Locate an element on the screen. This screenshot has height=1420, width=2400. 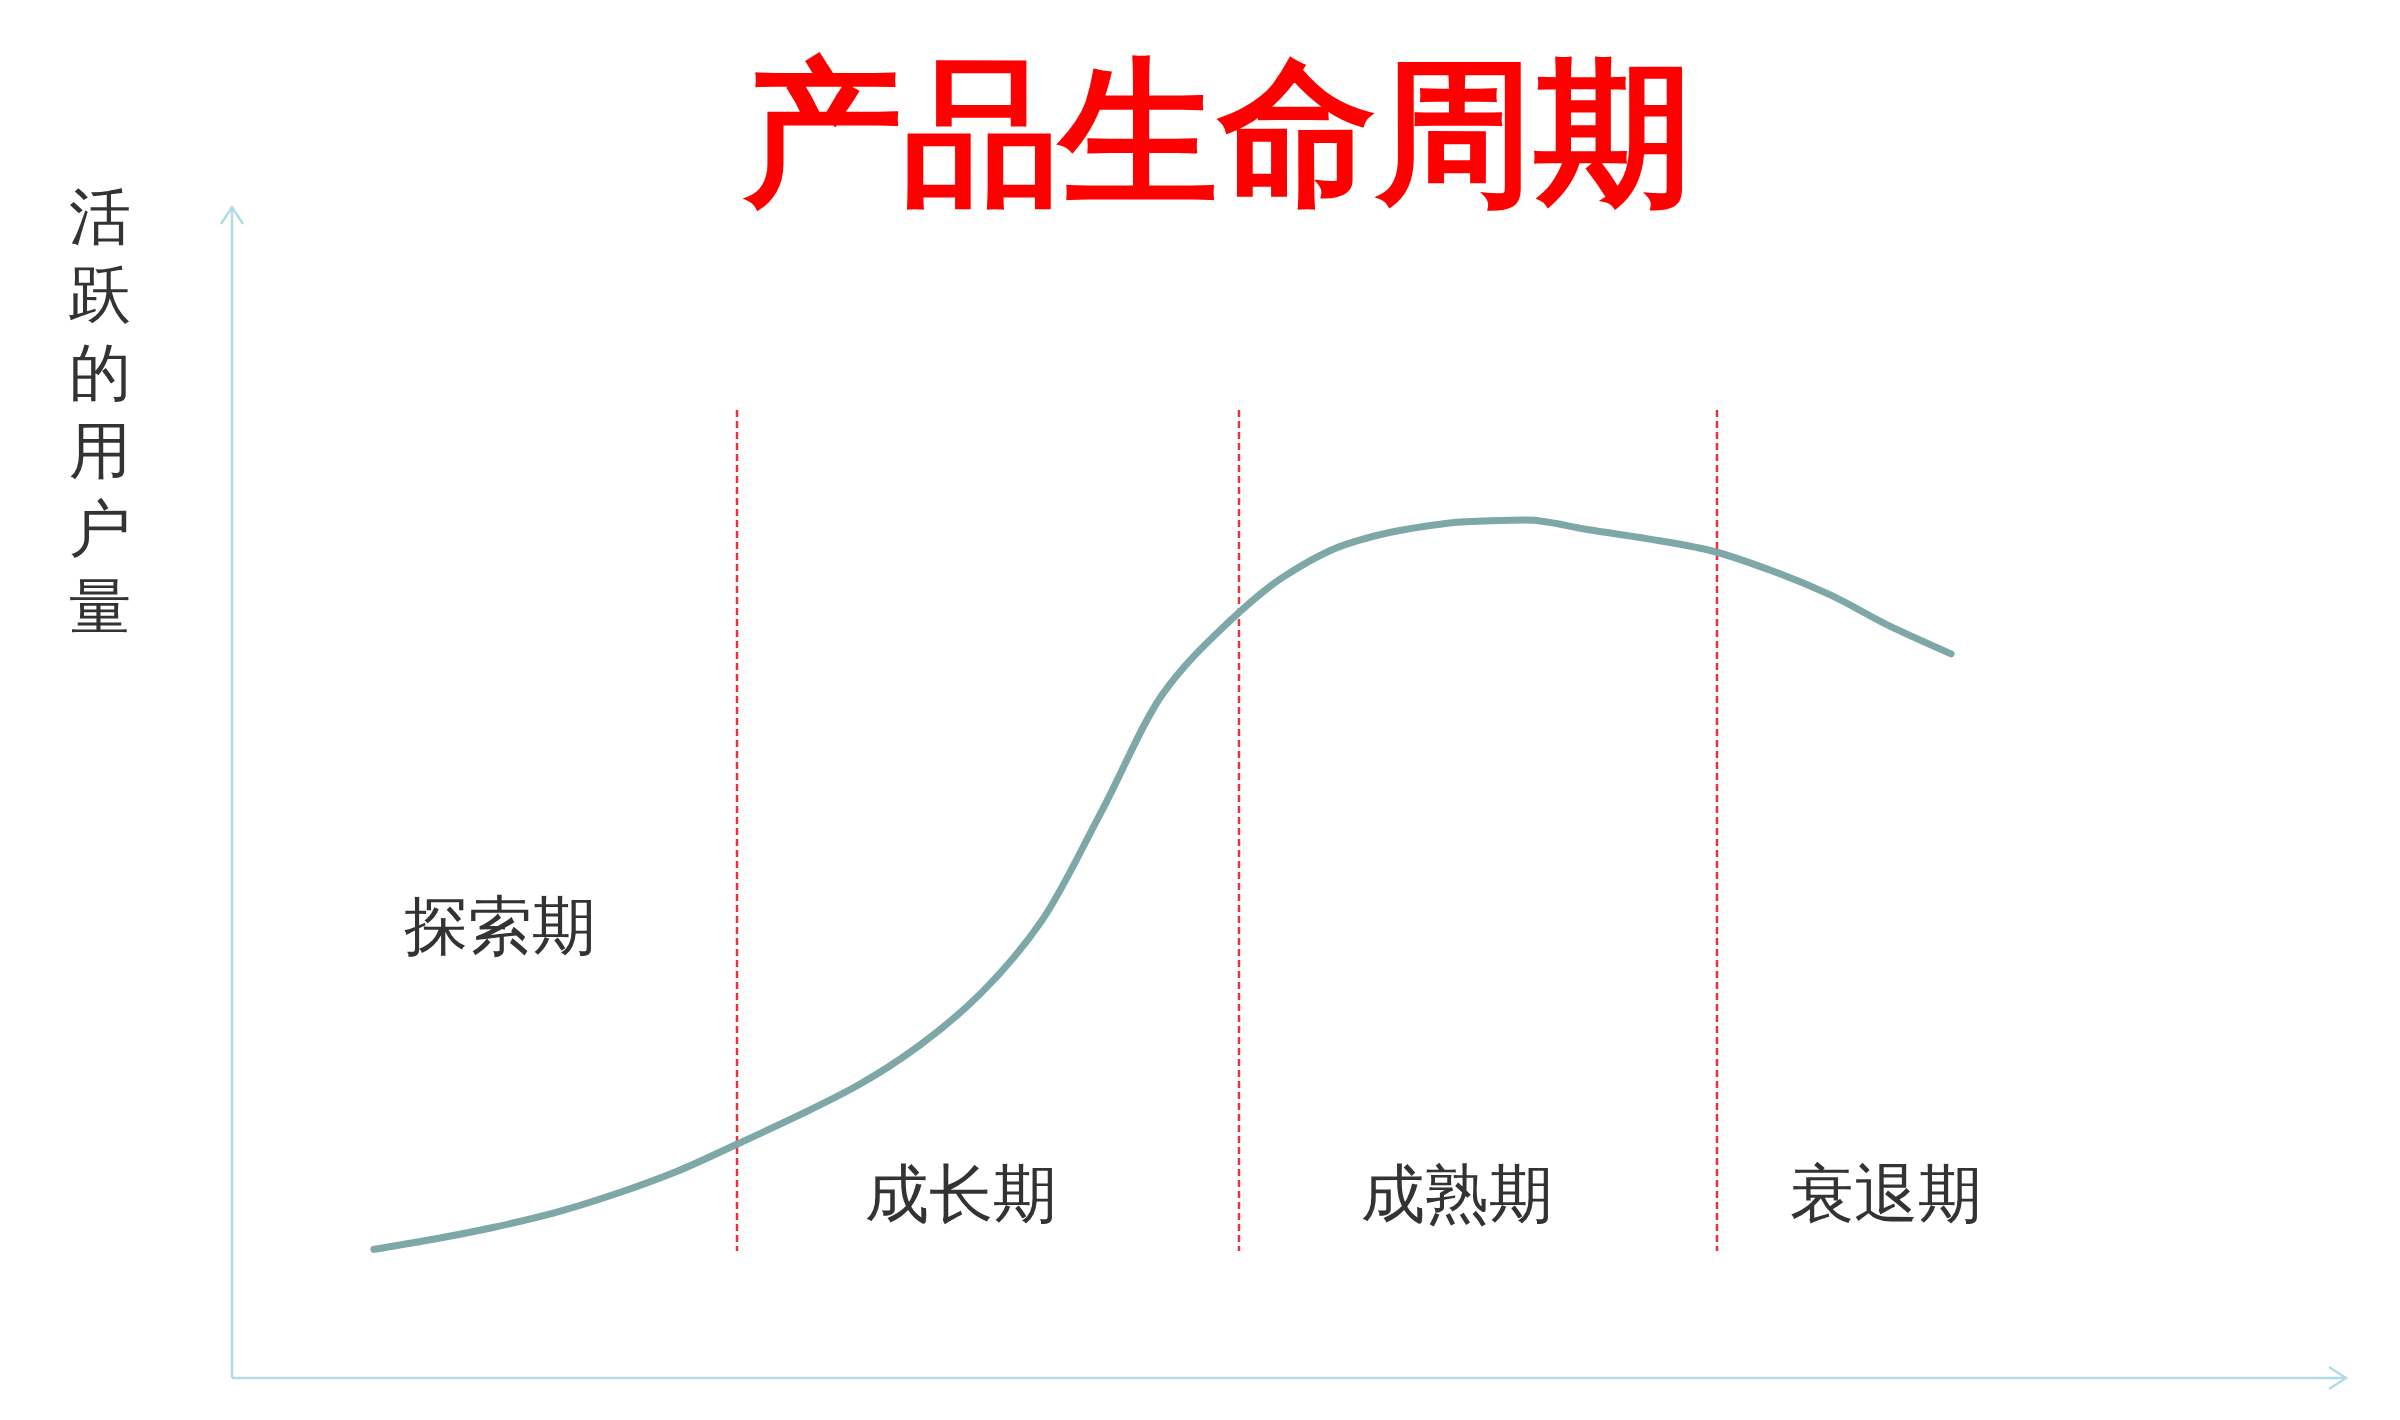
annotation: 成长期 is located at coordinates (961, 1194).